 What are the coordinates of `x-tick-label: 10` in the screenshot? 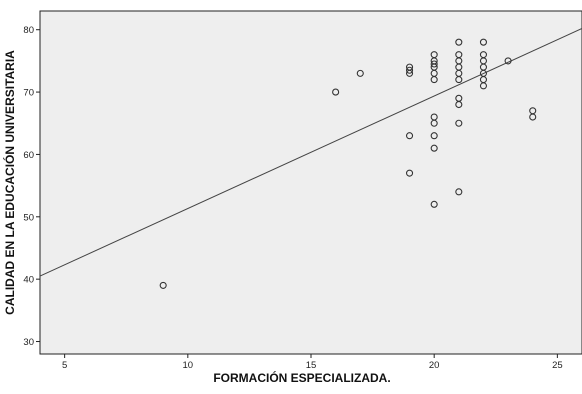 It's located at (188, 365).